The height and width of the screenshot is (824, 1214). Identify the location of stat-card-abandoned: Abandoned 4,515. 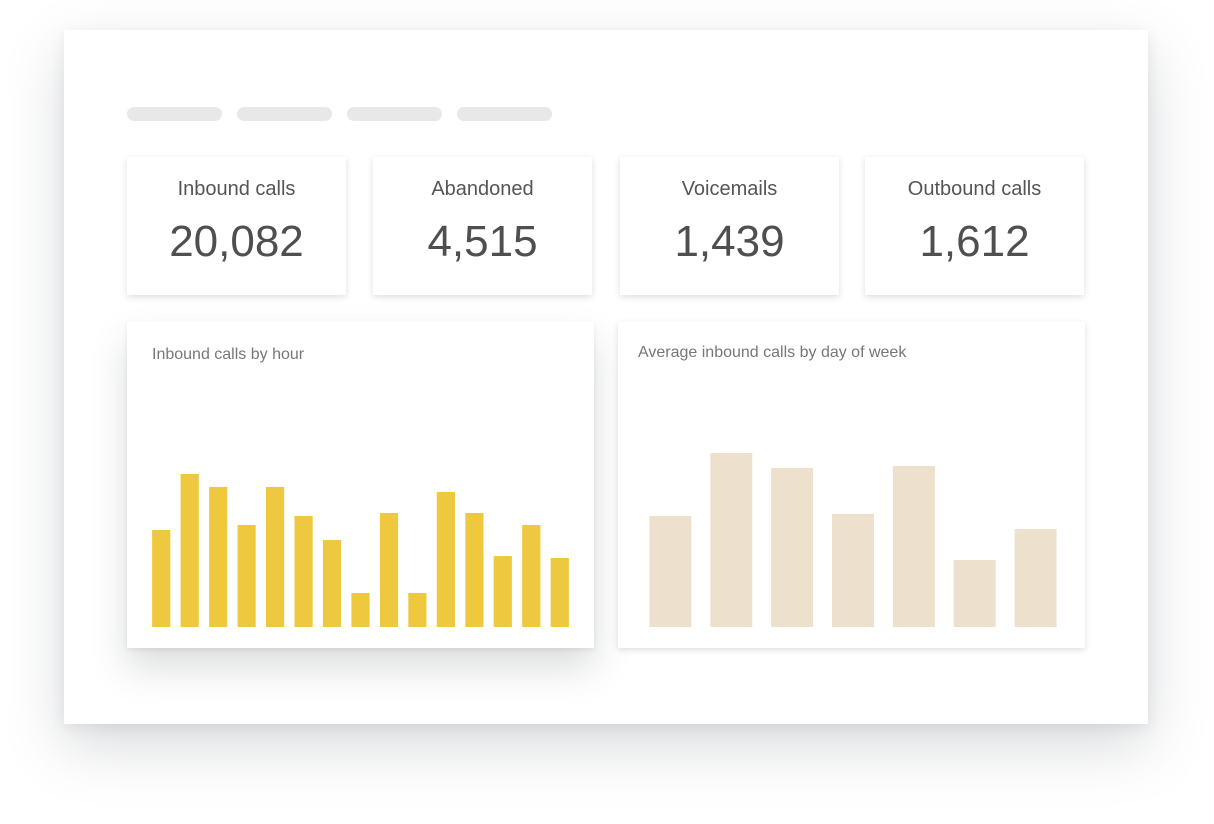
(482, 226).